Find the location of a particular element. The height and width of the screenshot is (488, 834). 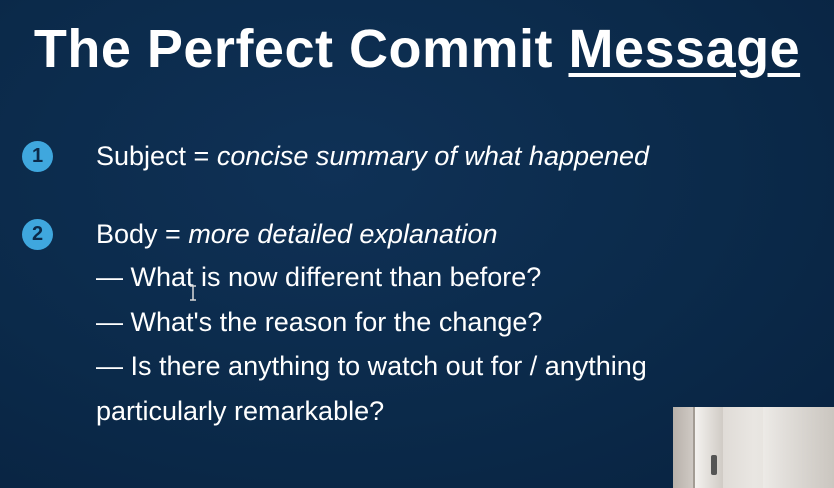

slide-title: The Perfect Commit Message is located at coordinates (417, 49).